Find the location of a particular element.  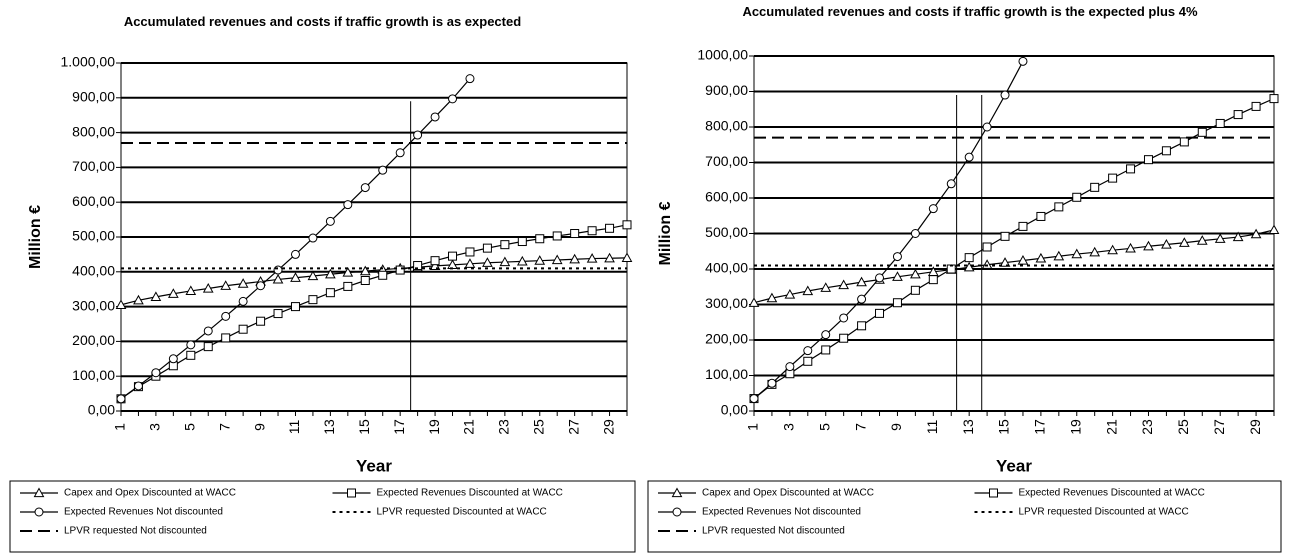

y-tick-label: 300,00 is located at coordinates (726, 303).